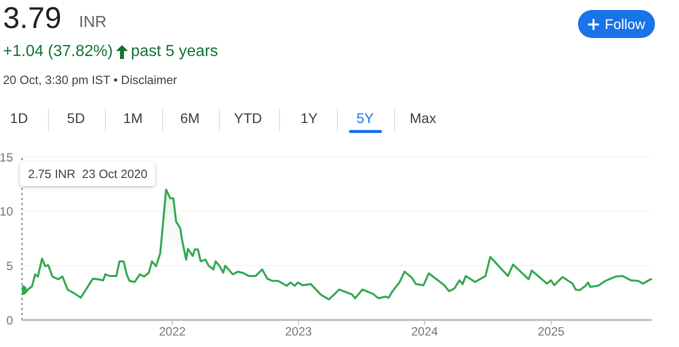  What do you see at coordinates (7, 211) in the screenshot?
I see `y-tick-label: 10` at bounding box center [7, 211].